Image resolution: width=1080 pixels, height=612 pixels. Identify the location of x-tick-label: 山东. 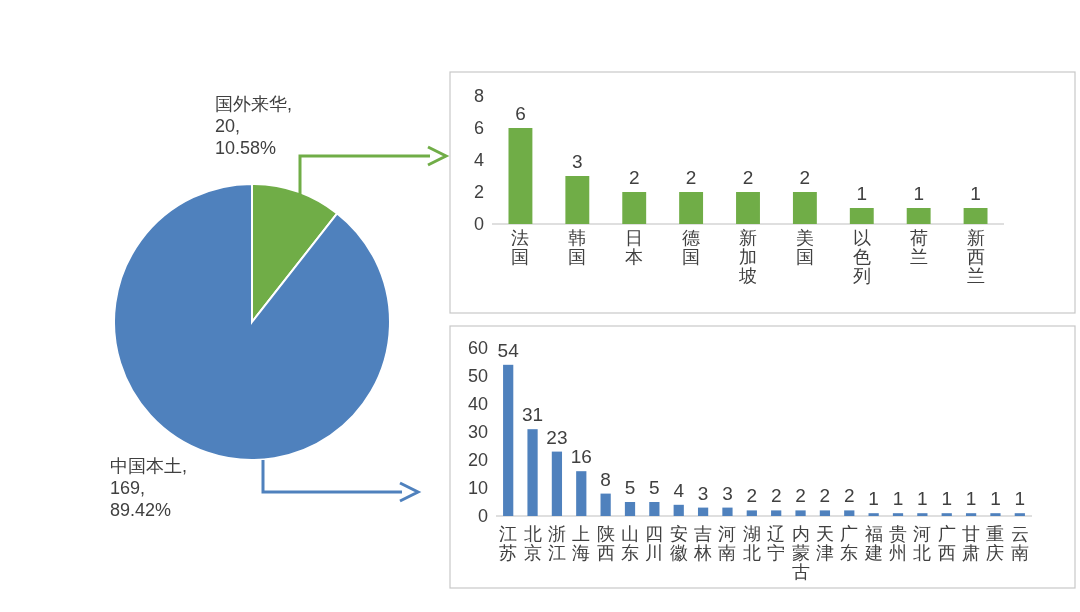
(630, 543).